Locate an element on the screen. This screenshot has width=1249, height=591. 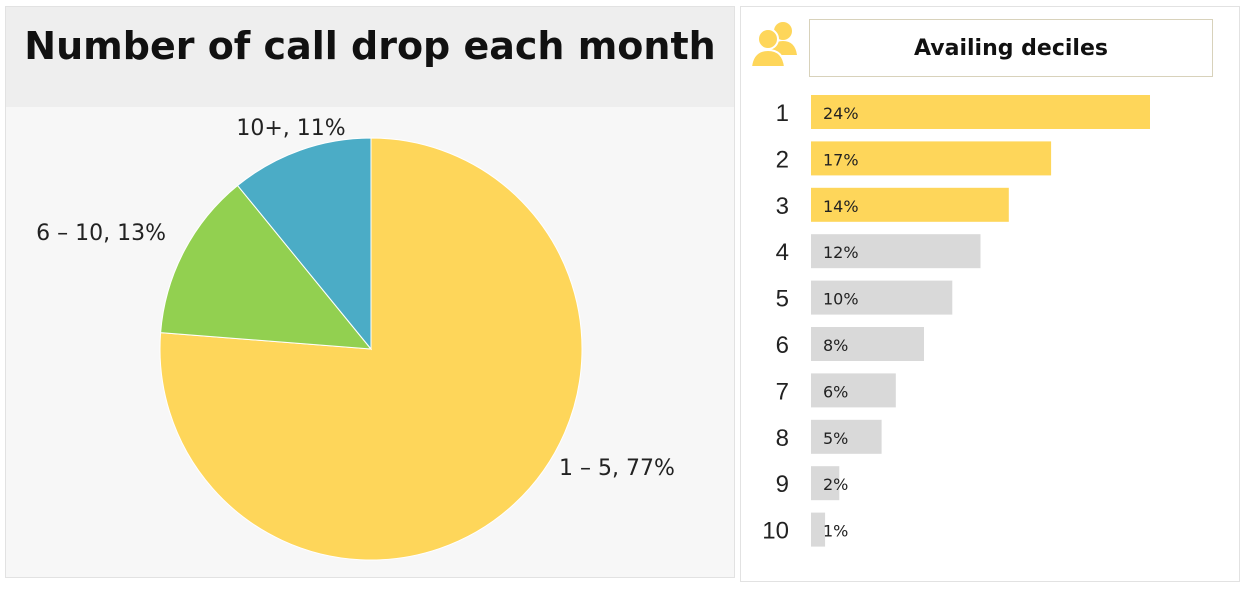
pie-slice-label: 1 – 5, 77% is located at coordinates (617, 468).